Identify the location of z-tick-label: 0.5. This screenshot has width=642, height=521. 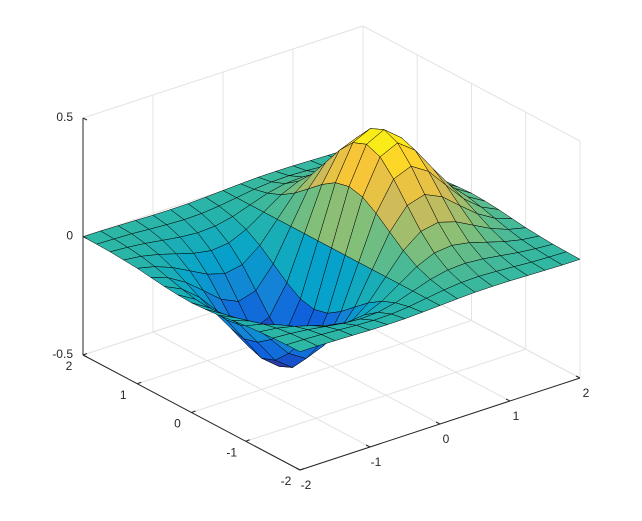
(64, 117).